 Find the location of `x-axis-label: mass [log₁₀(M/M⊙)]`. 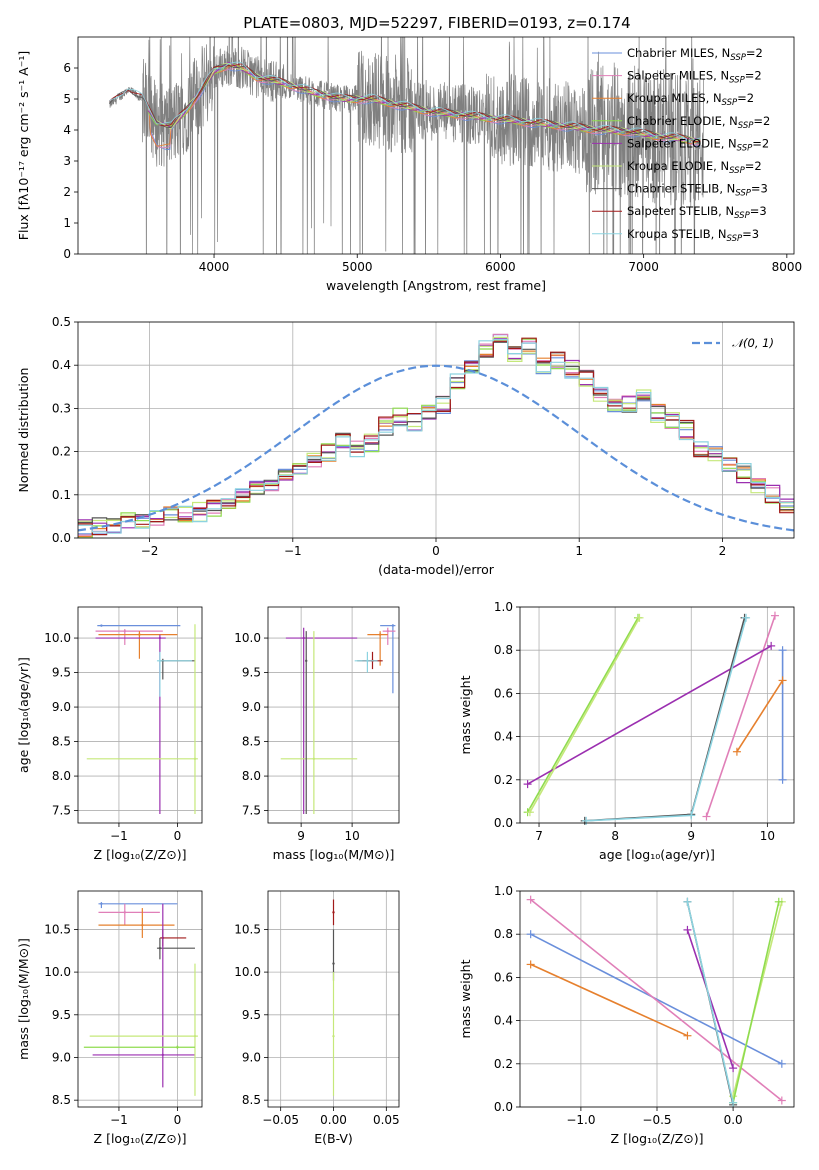

x-axis-label: mass [log₁₀(M/M⊙)] is located at coordinates (334, 854).